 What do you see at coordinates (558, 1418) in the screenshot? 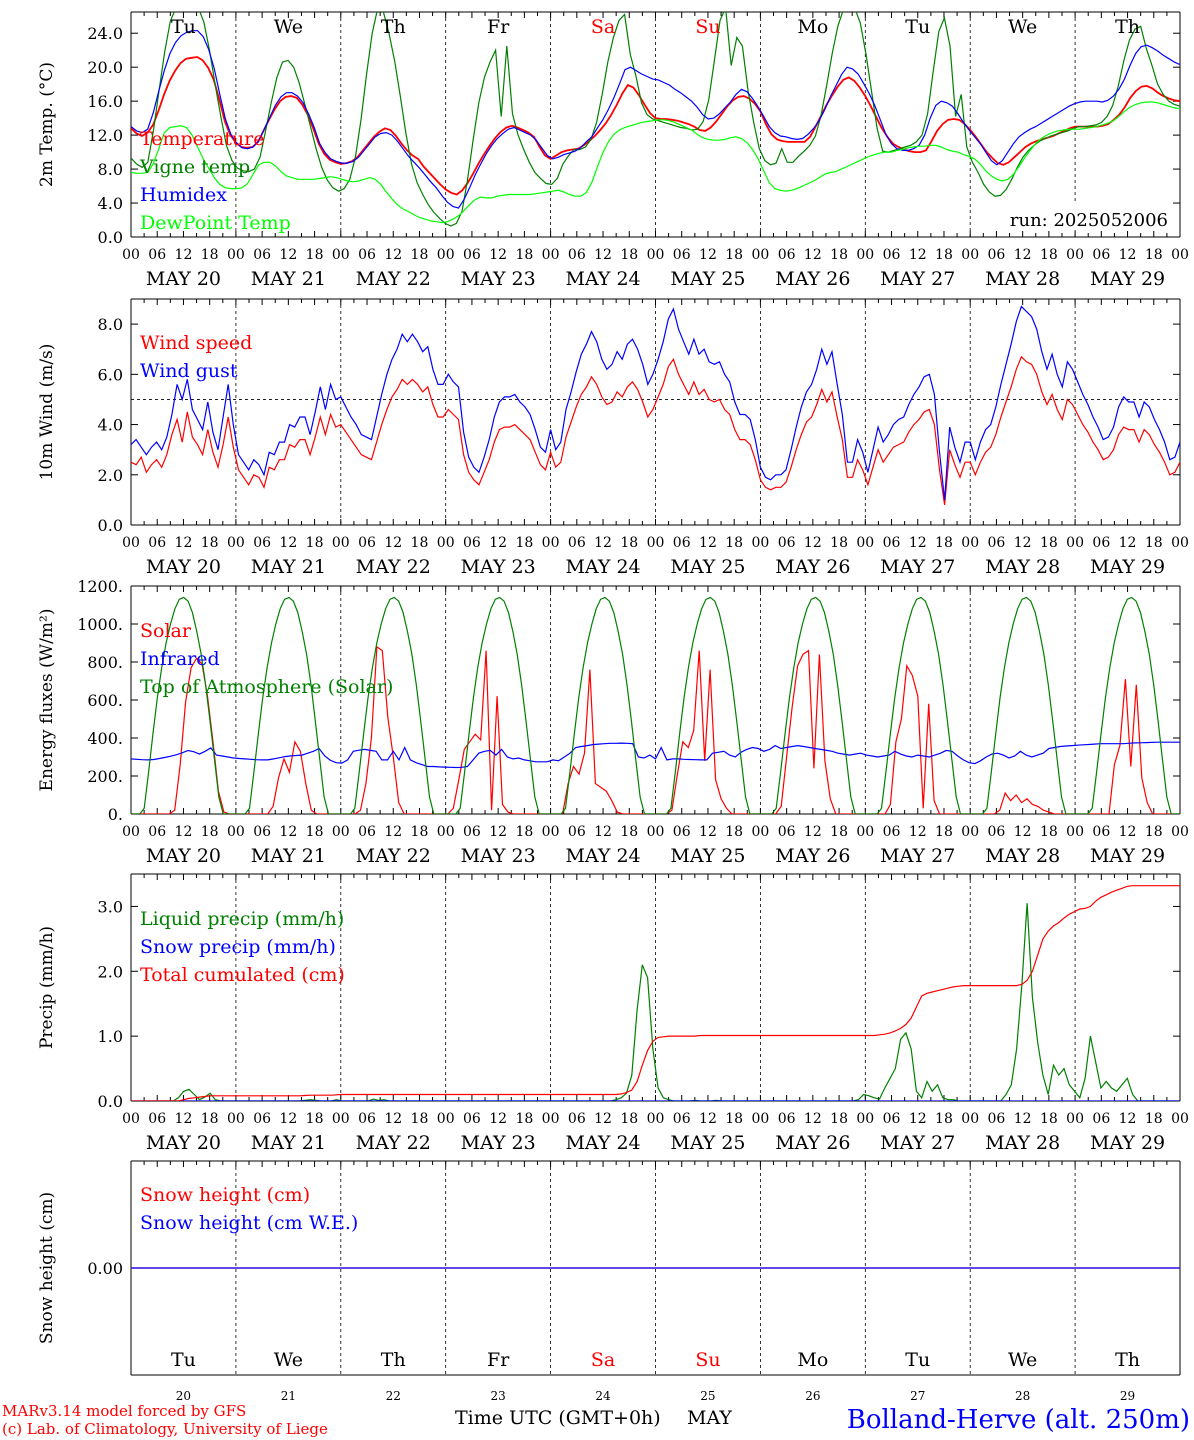
I see `x-axis-label: Time UTC (GMT+0h)` at bounding box center [558, 1418].